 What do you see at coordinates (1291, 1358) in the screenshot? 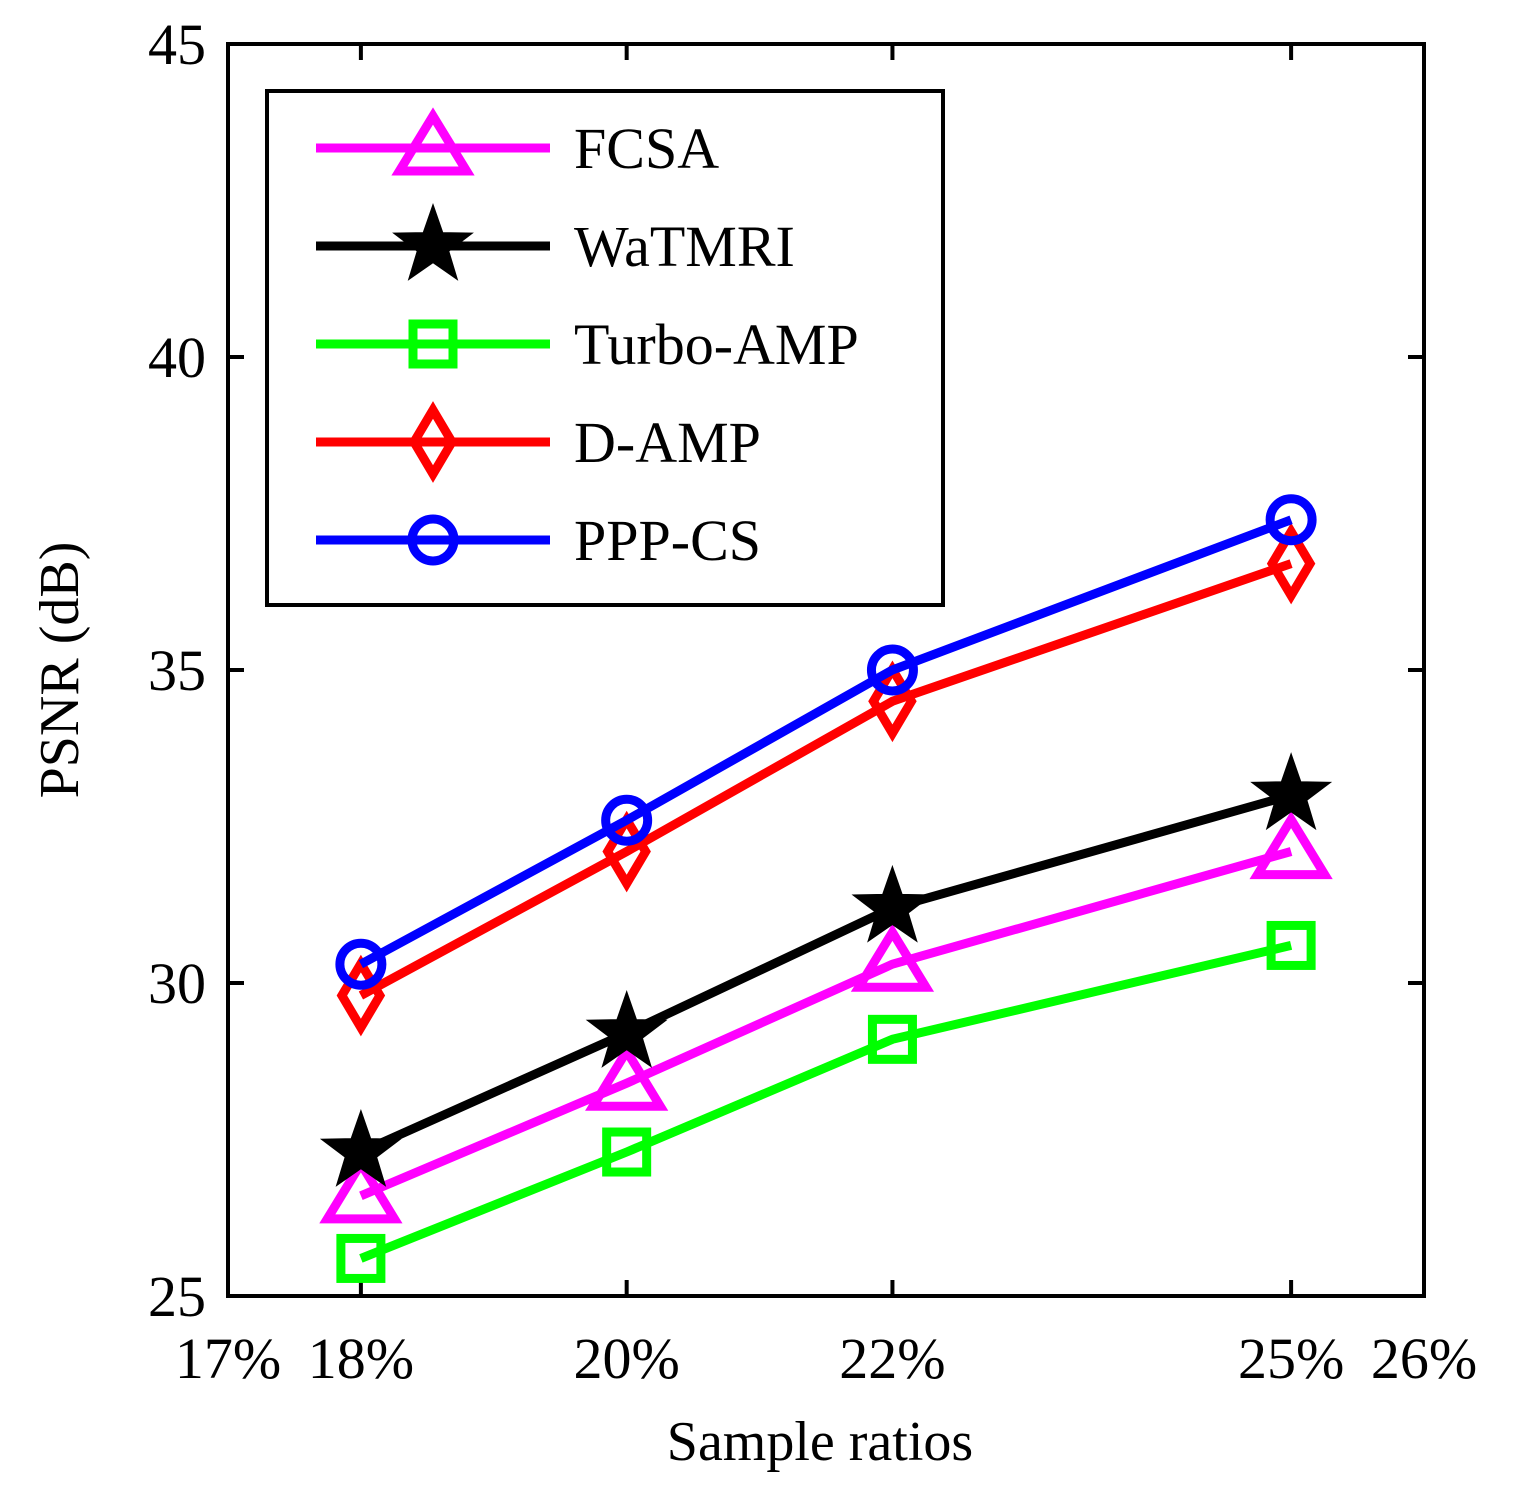
I see `x-tick-label: 25%` at bounding box center [1291, 1358].